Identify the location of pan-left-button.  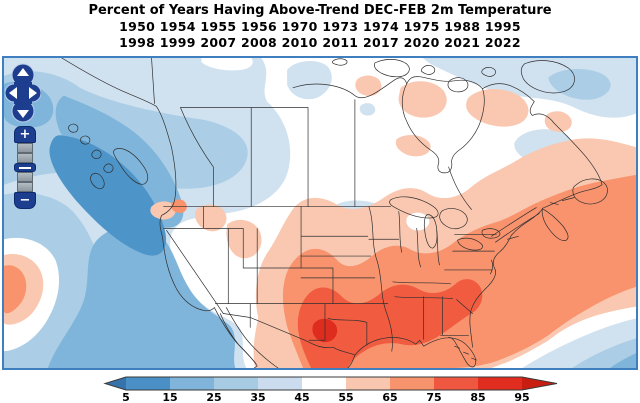
(13, 93).